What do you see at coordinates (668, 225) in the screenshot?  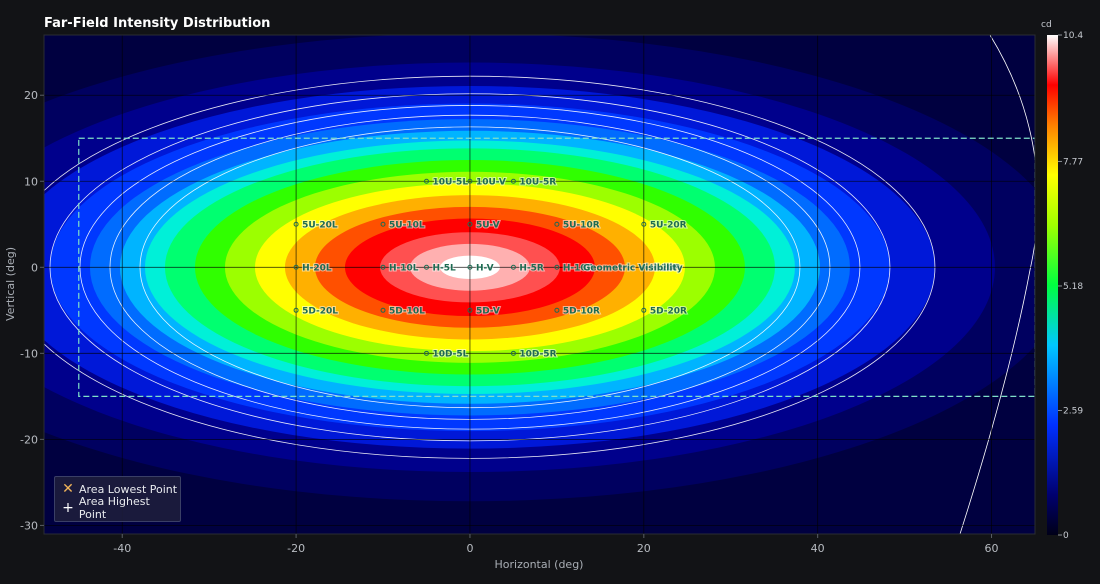 I see `test-point-label: 5U-20R` at bounding box center [668, 225].